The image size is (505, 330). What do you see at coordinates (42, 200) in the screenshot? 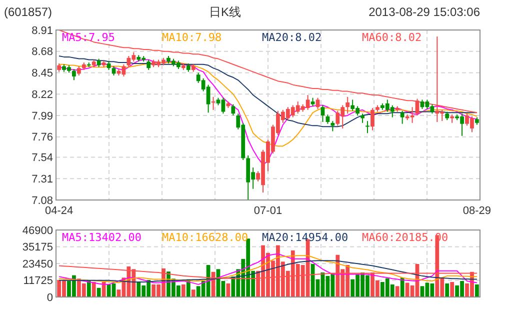
I see `y-tick-label: 7.08` at bounding box center [42, 200].